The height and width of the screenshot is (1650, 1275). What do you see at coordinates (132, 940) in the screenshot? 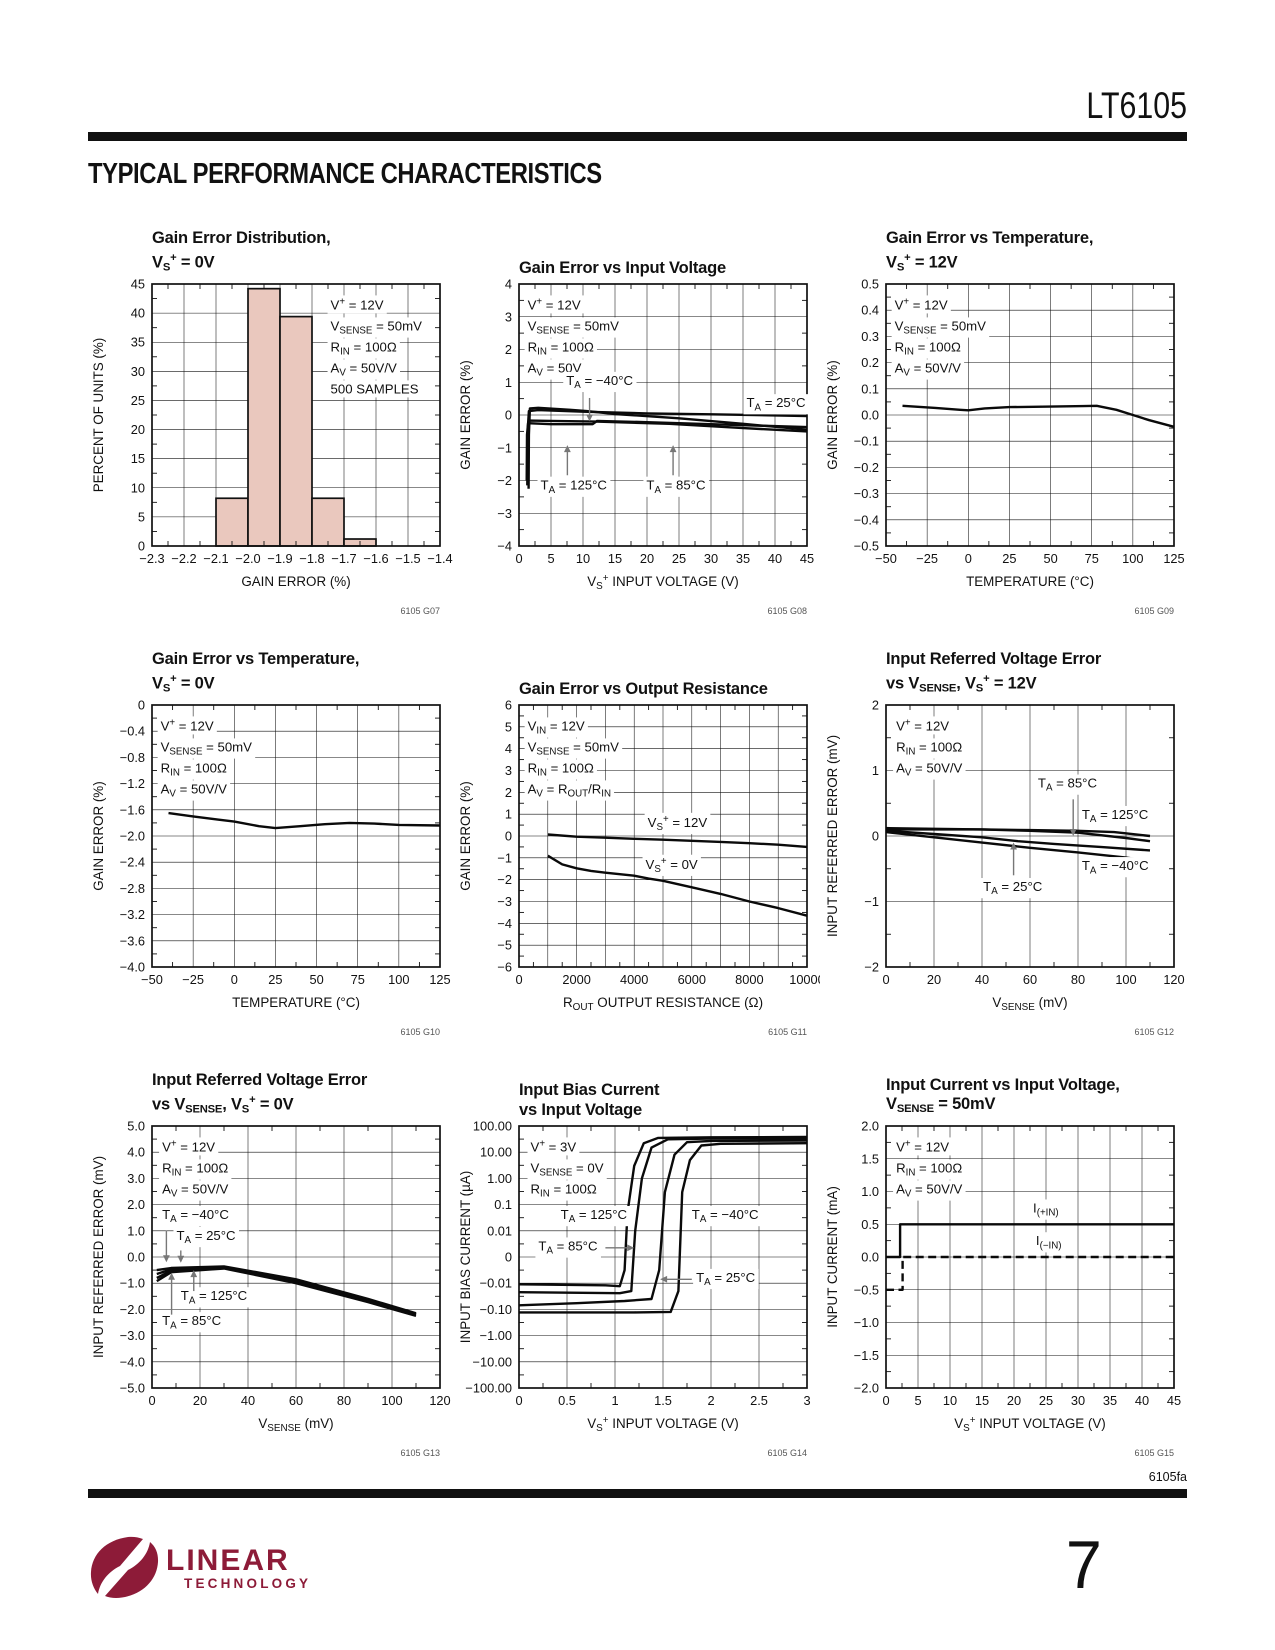
I see `y-tick-label: −3.6` at bounding box center [132, 940].